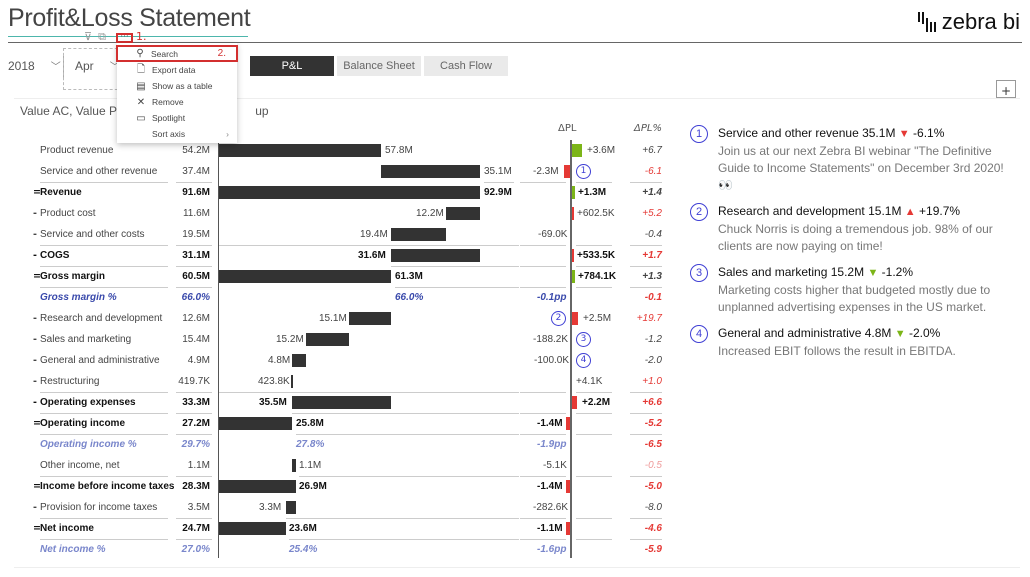 This screenshot has width=1030, height=577. Describe the element at coordinates (699, 273) in the screenshot. I see `comment-number-3: 3` at that location.